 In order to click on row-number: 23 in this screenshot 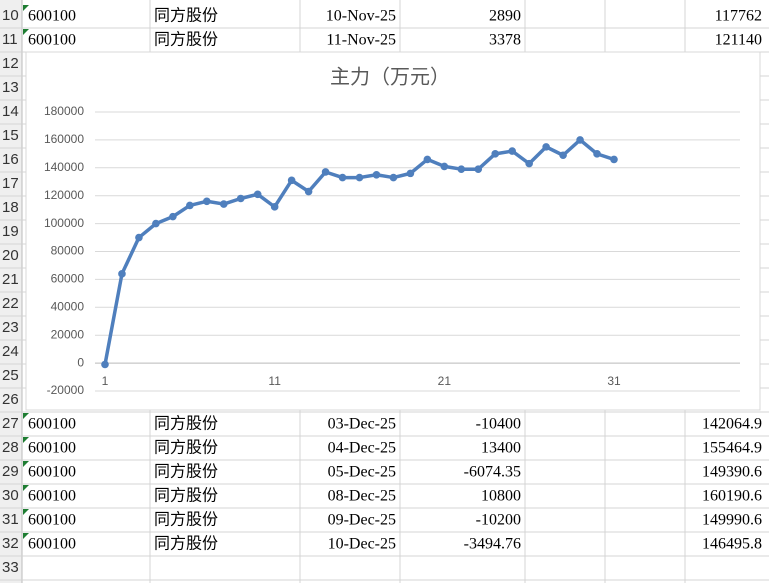, I will do `click(10, 327)`.